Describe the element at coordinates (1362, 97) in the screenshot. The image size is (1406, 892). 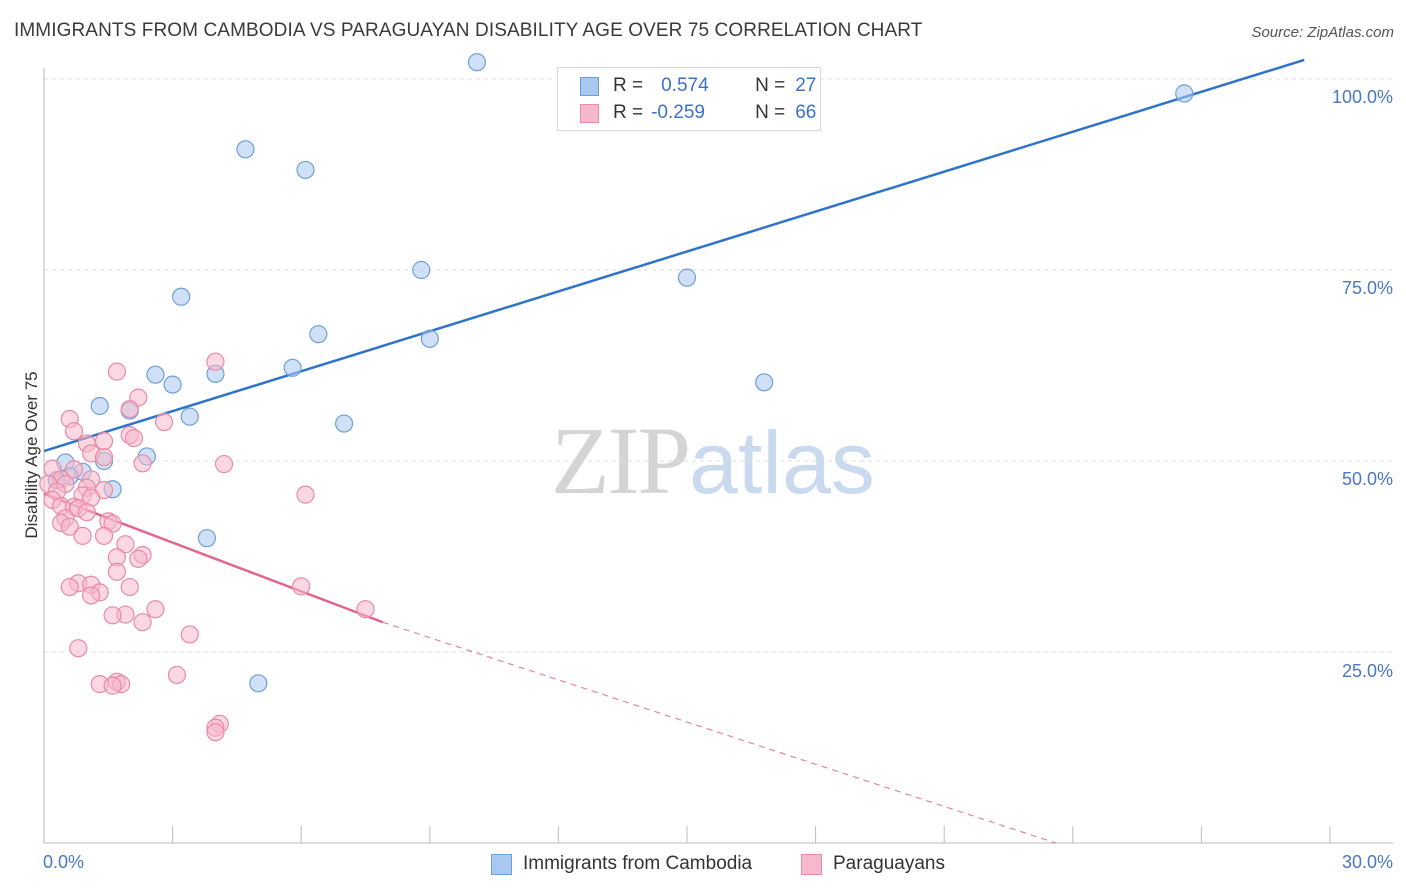
I see `y-tick-label-100: 100.0%` at that location.